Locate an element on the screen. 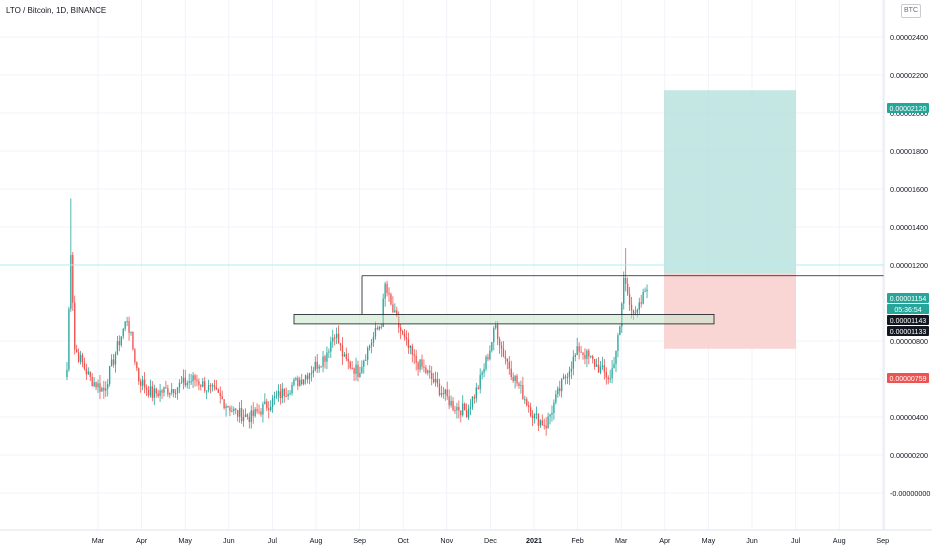 Image resolution: width=932 pixels, height=555 pixels. time-tick-label: Jul is located at coordinates (796, 540).